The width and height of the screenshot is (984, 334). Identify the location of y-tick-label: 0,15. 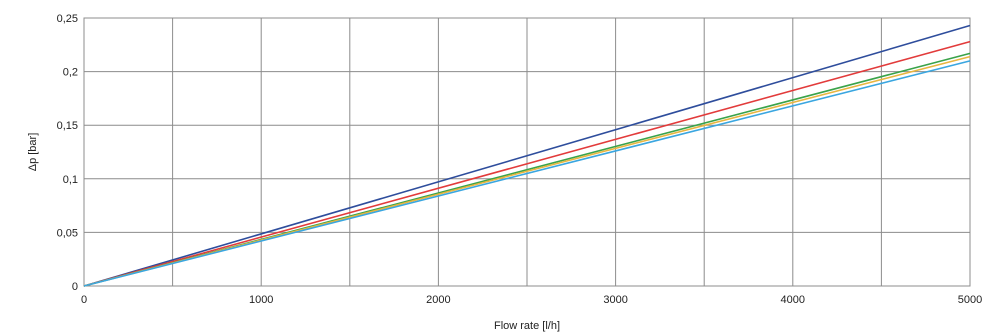
(67, 126).